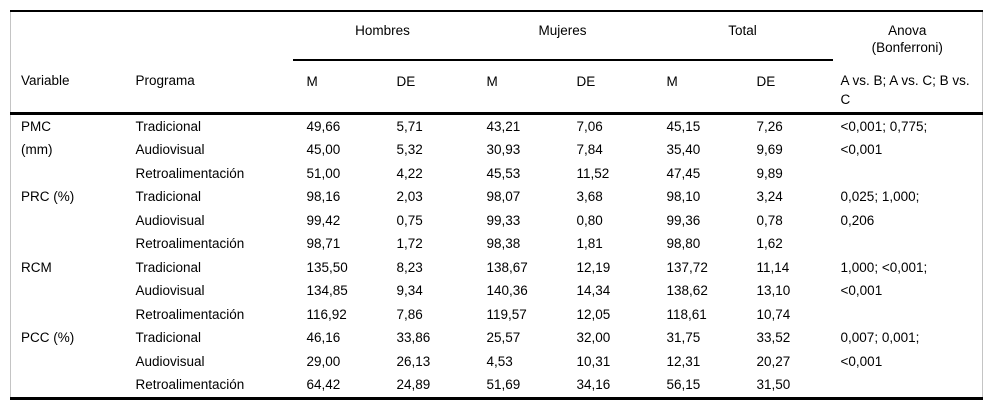  What do you see at coordinates (857, 220) in the screenshot?
I see `anova-line: 0,206` at bounding box center [857, 220].